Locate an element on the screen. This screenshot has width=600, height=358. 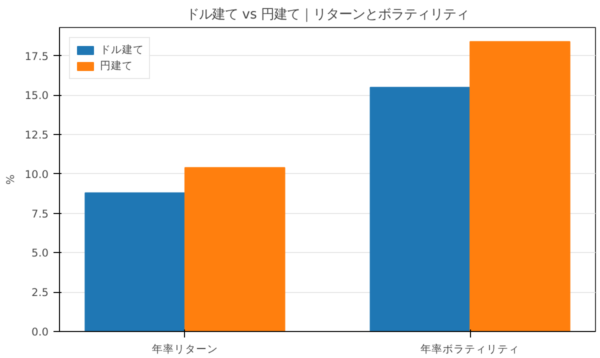
chart-title: ドル建て vs 円建て｜リターンとボラティリティ is located at coordinates (328, 15).